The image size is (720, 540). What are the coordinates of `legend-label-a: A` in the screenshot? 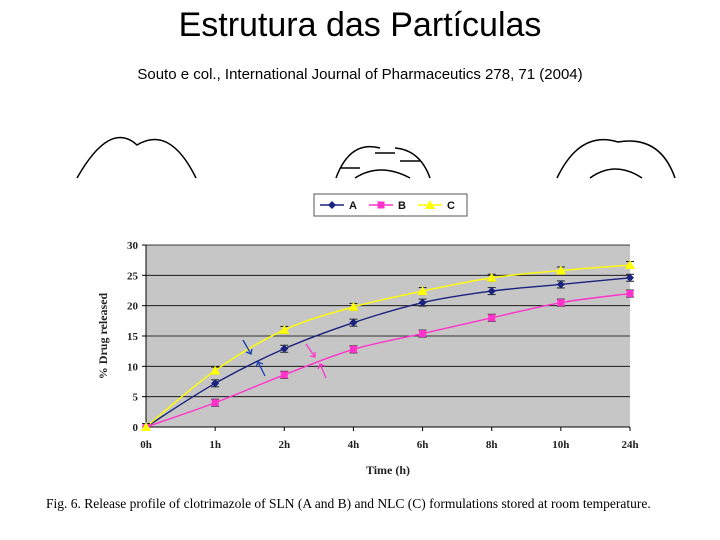 It's located at (353, 206).